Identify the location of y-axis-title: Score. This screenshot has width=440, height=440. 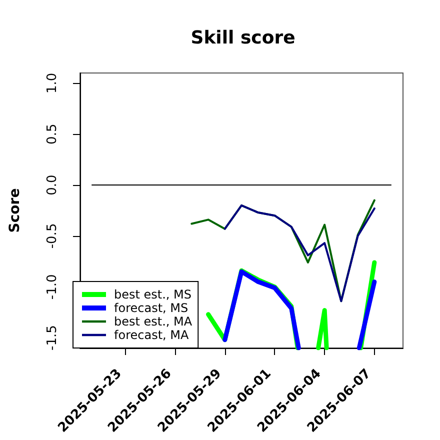
(15, 210).